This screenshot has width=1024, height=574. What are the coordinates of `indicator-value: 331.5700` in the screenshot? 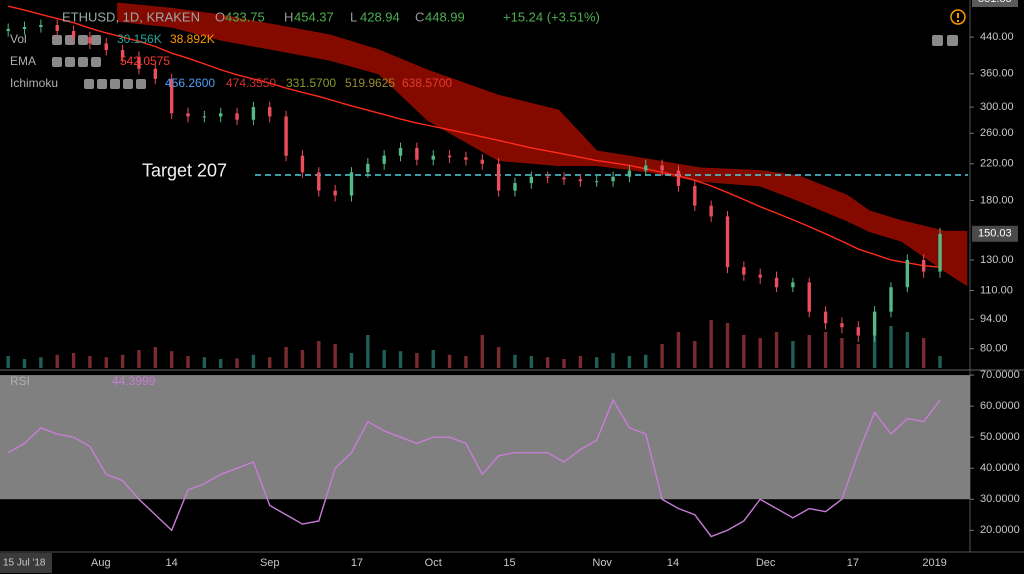 It's located at (311, 83).